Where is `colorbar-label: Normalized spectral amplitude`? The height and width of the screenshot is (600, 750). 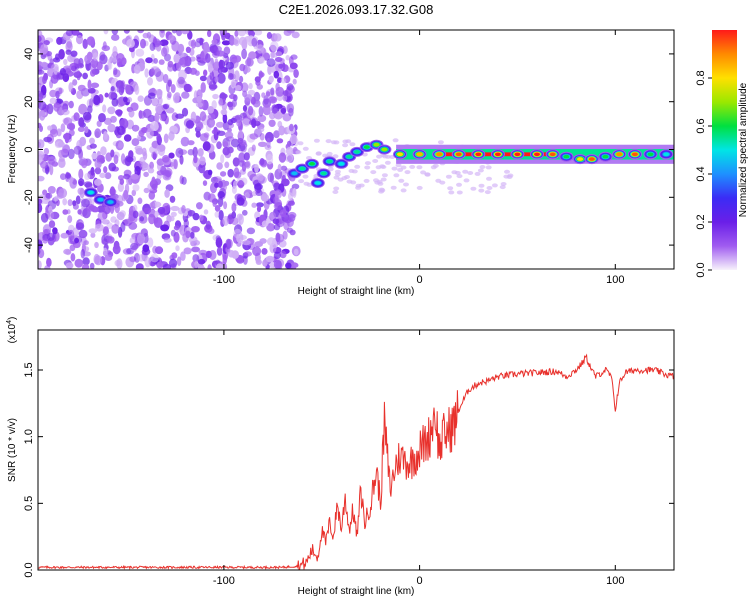 colorbar-label: Normalized spectral amplitude is located at coordinates (743, 149).